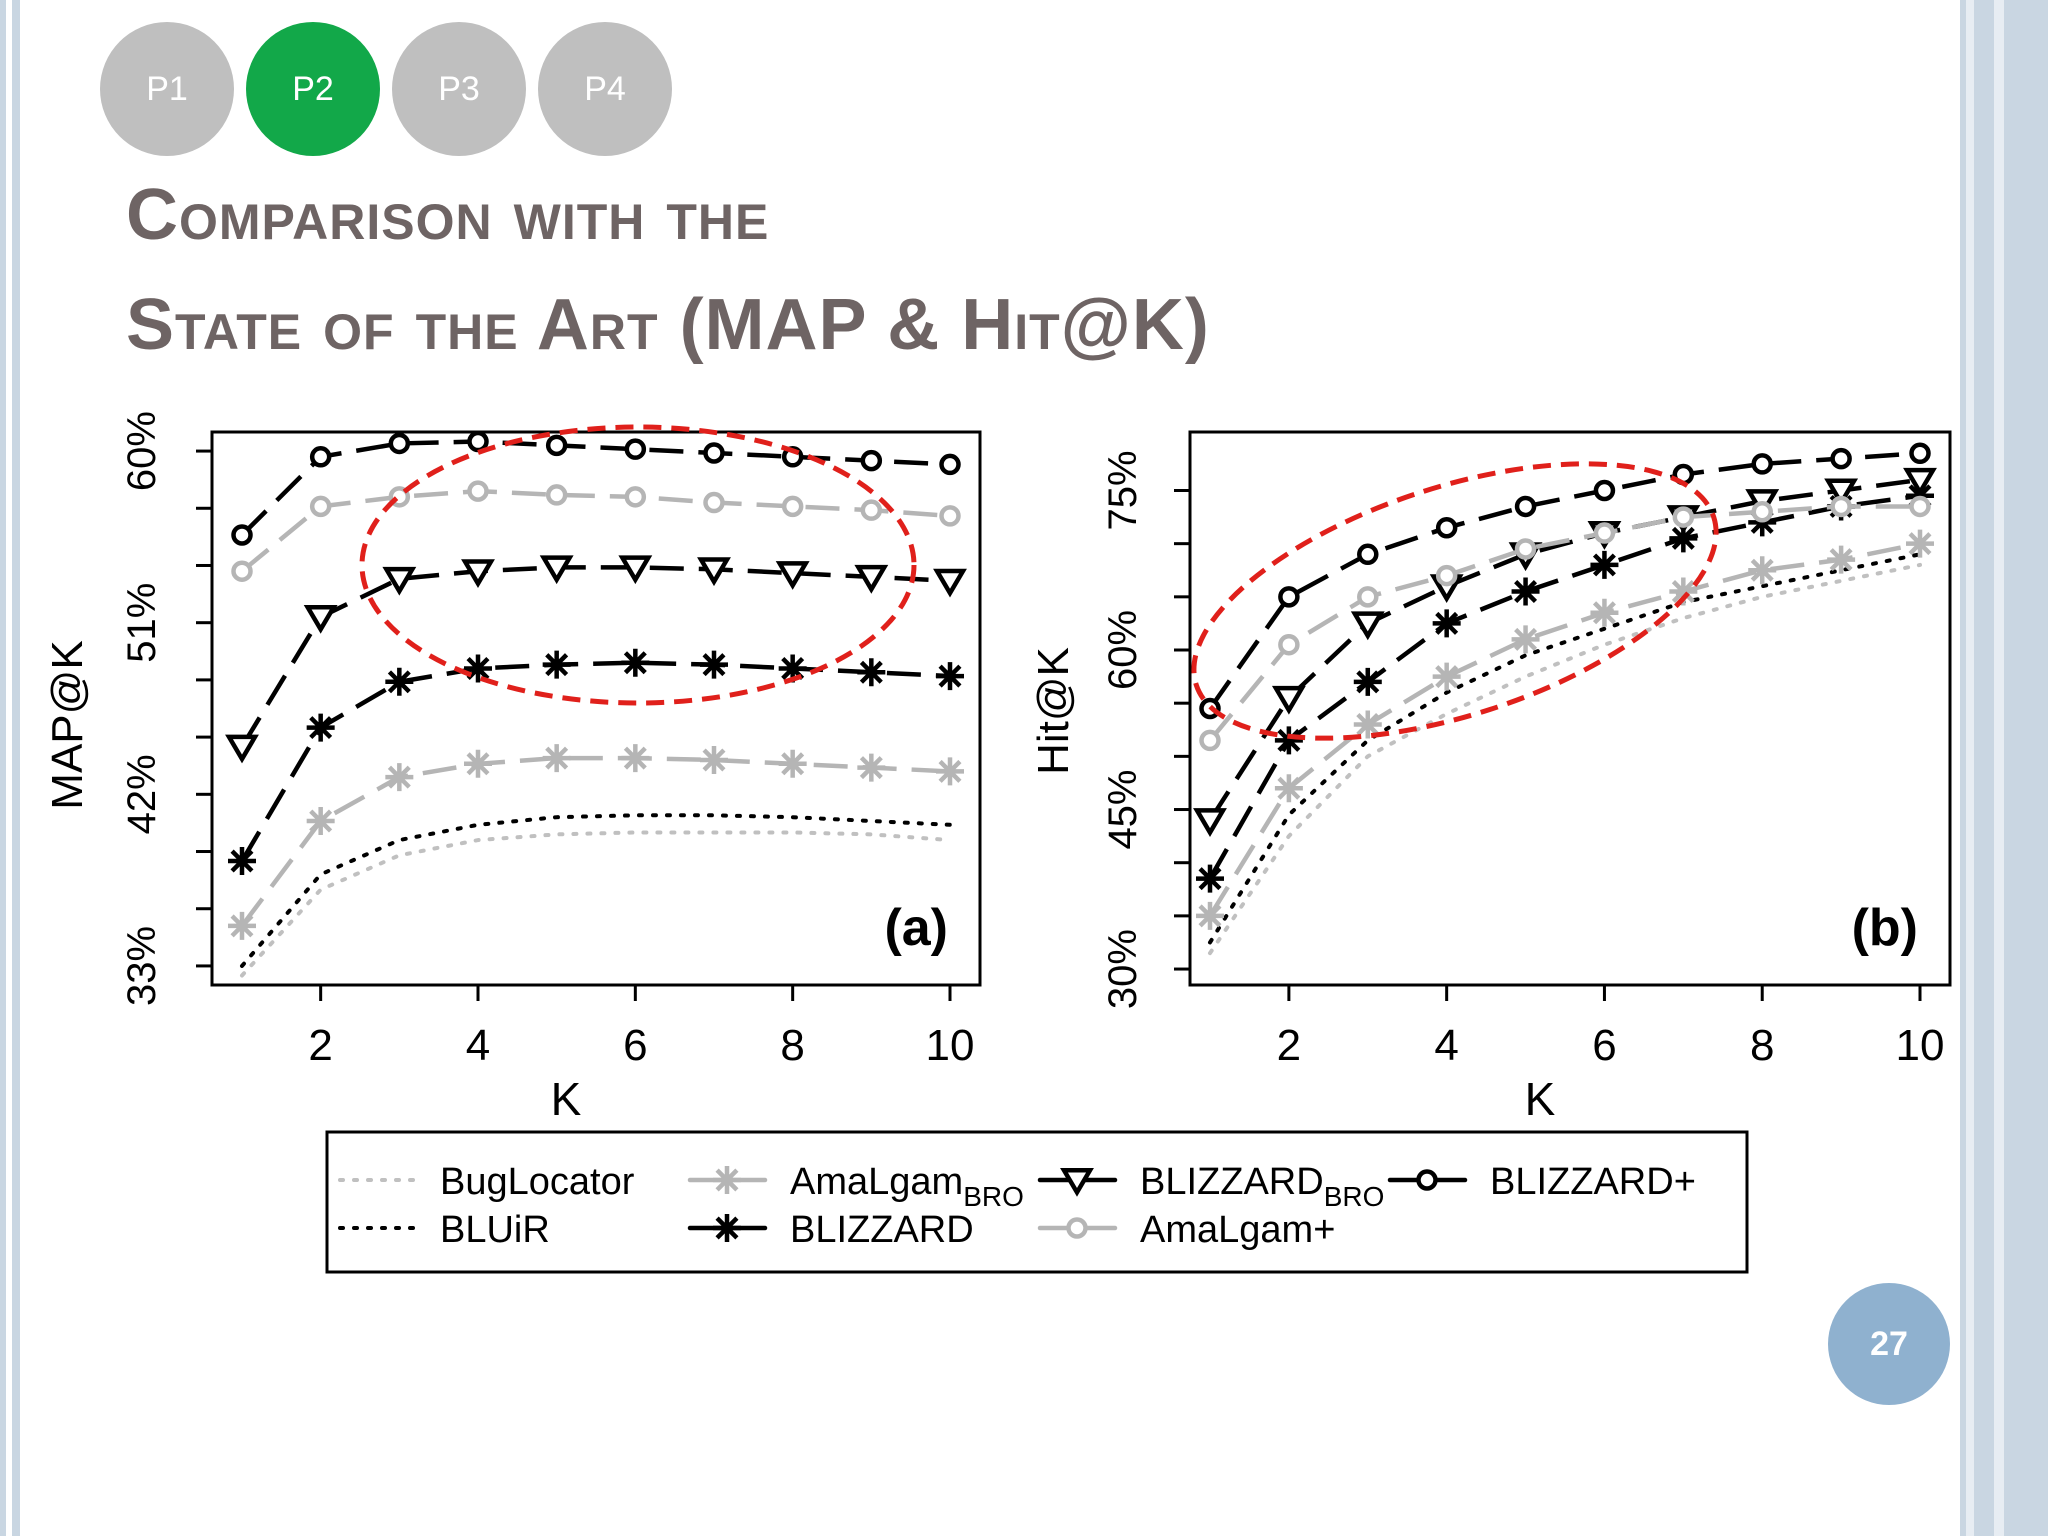 This screenshot has height=1536, width=2048. I want to click on section-nav: P1 P2 P3 P4, so click(386, 89).